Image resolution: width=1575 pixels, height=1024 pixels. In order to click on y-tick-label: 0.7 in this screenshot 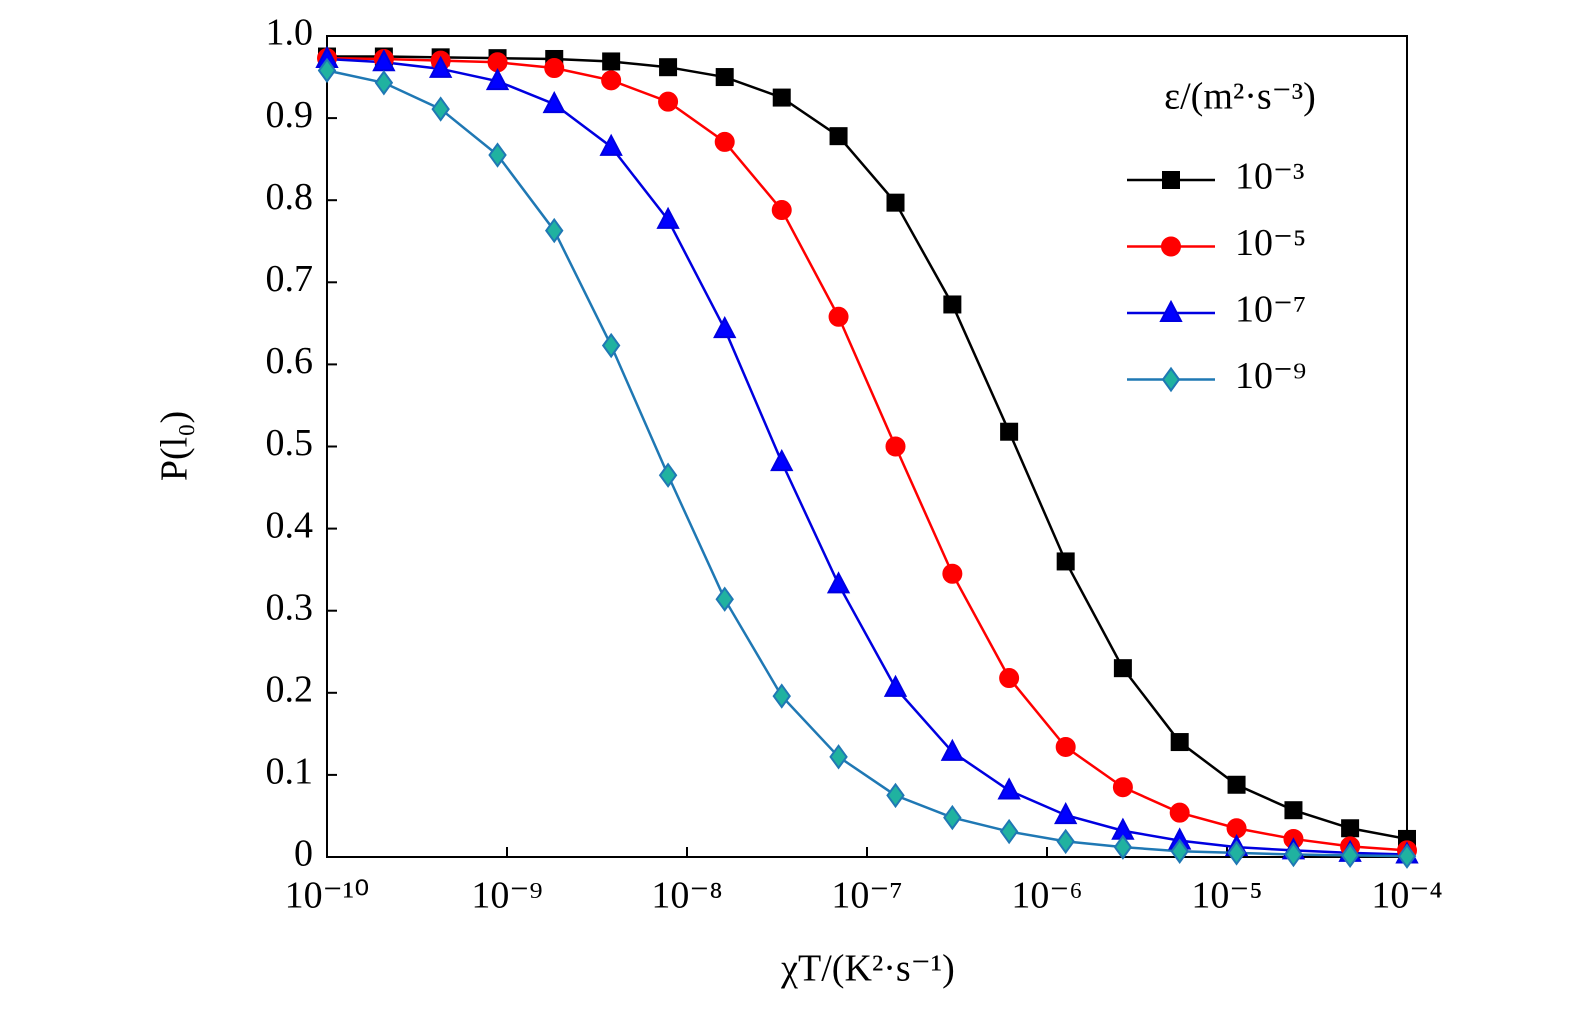, I will do `click(290, 279)`.